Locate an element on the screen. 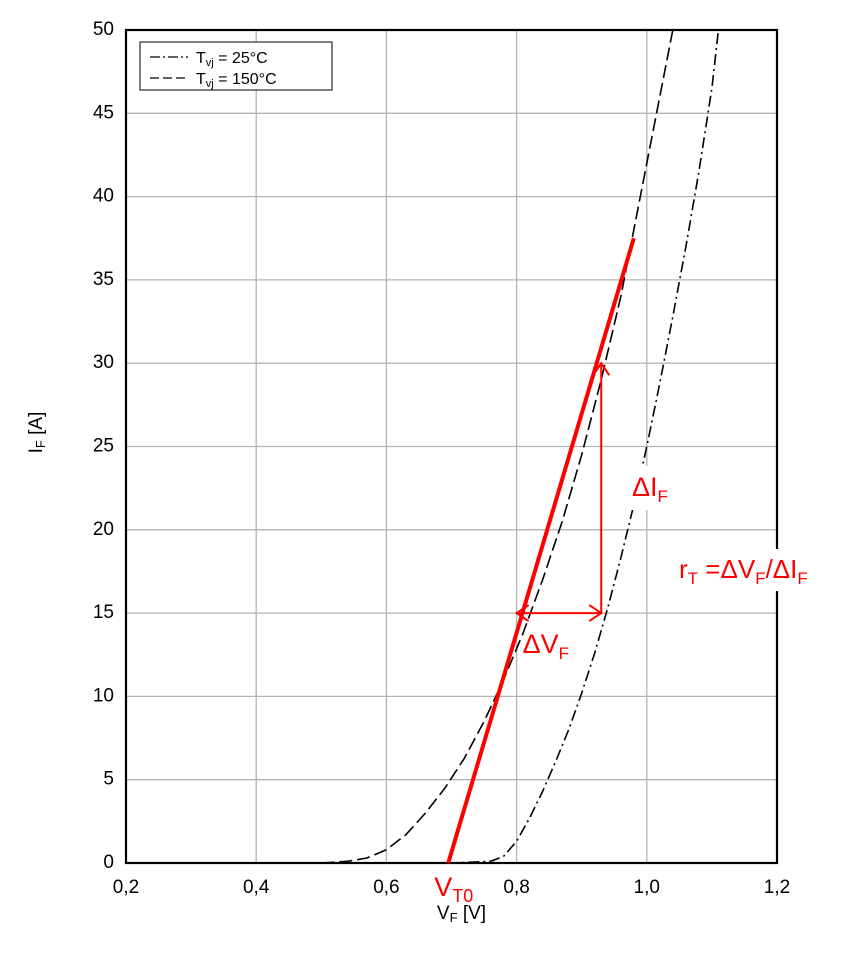 This screenshot has width=864, height=959. x-axis-label-rest: [V] is located at coordinates (472, 913).